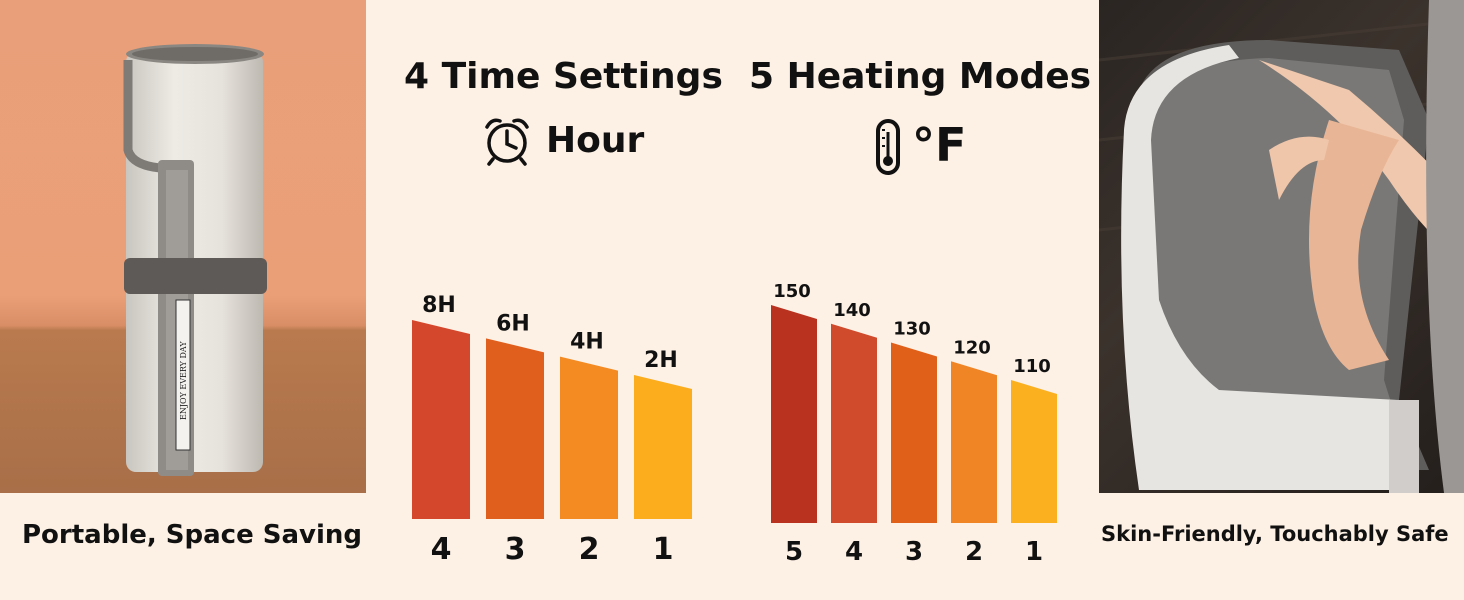 The height and width of the screenshot is (600, 1464). Describe the element at coordinates (852, 310) in the screenshot. I see `chart2-data-label-4: 140` at that location.